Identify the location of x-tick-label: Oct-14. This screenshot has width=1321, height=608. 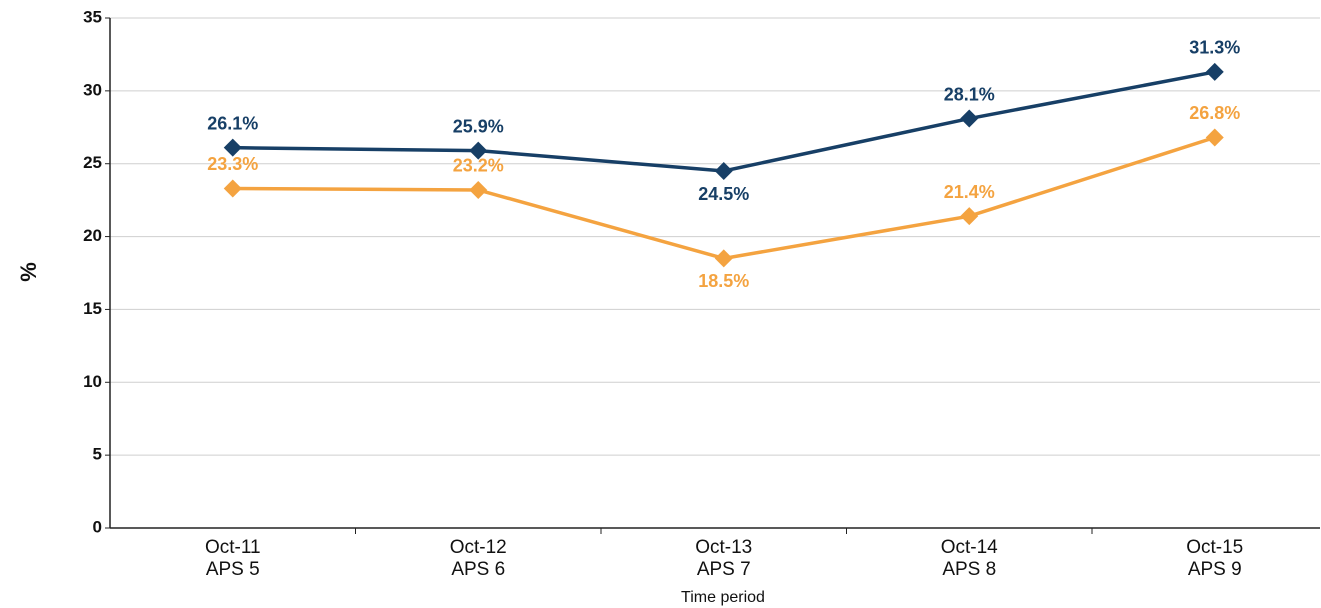
(969, 547).